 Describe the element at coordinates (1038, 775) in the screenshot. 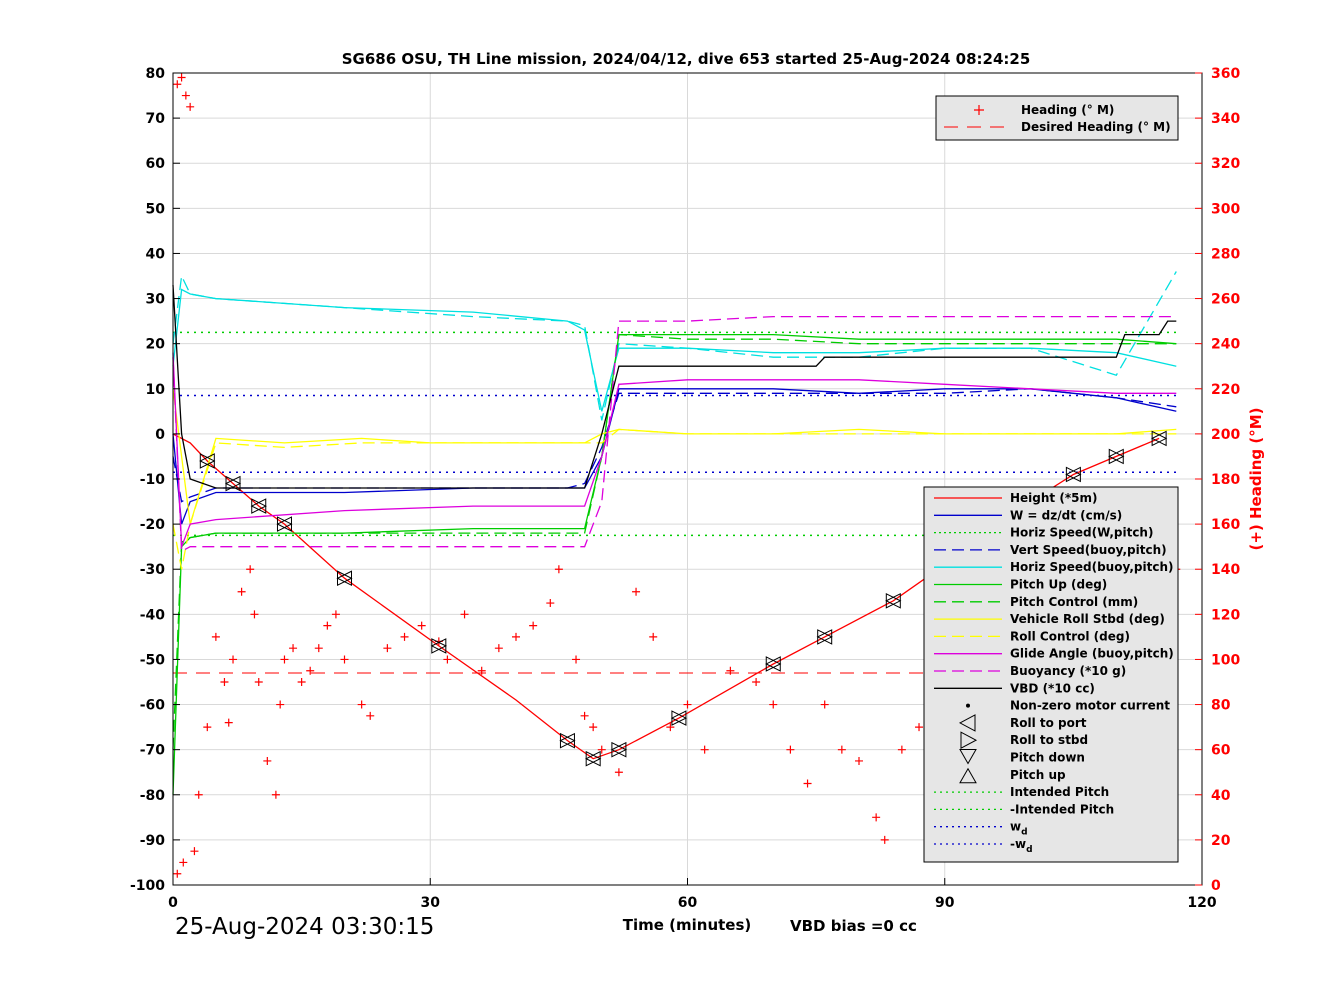

I see `legend-main-label: Pitch up` at that location.